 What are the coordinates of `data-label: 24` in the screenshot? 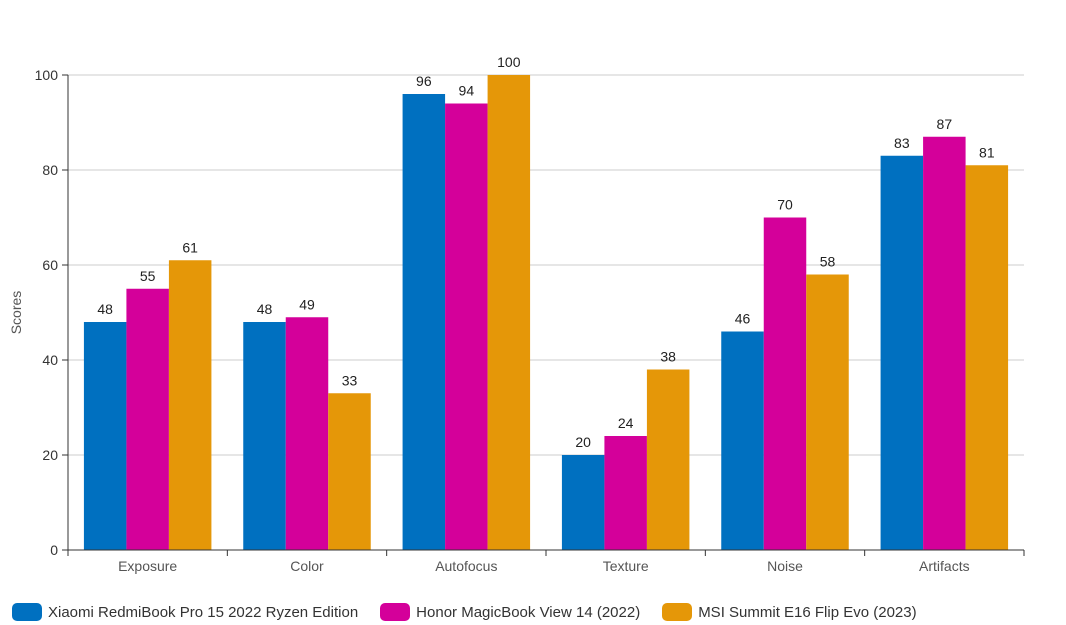 It's located at (626, 423).